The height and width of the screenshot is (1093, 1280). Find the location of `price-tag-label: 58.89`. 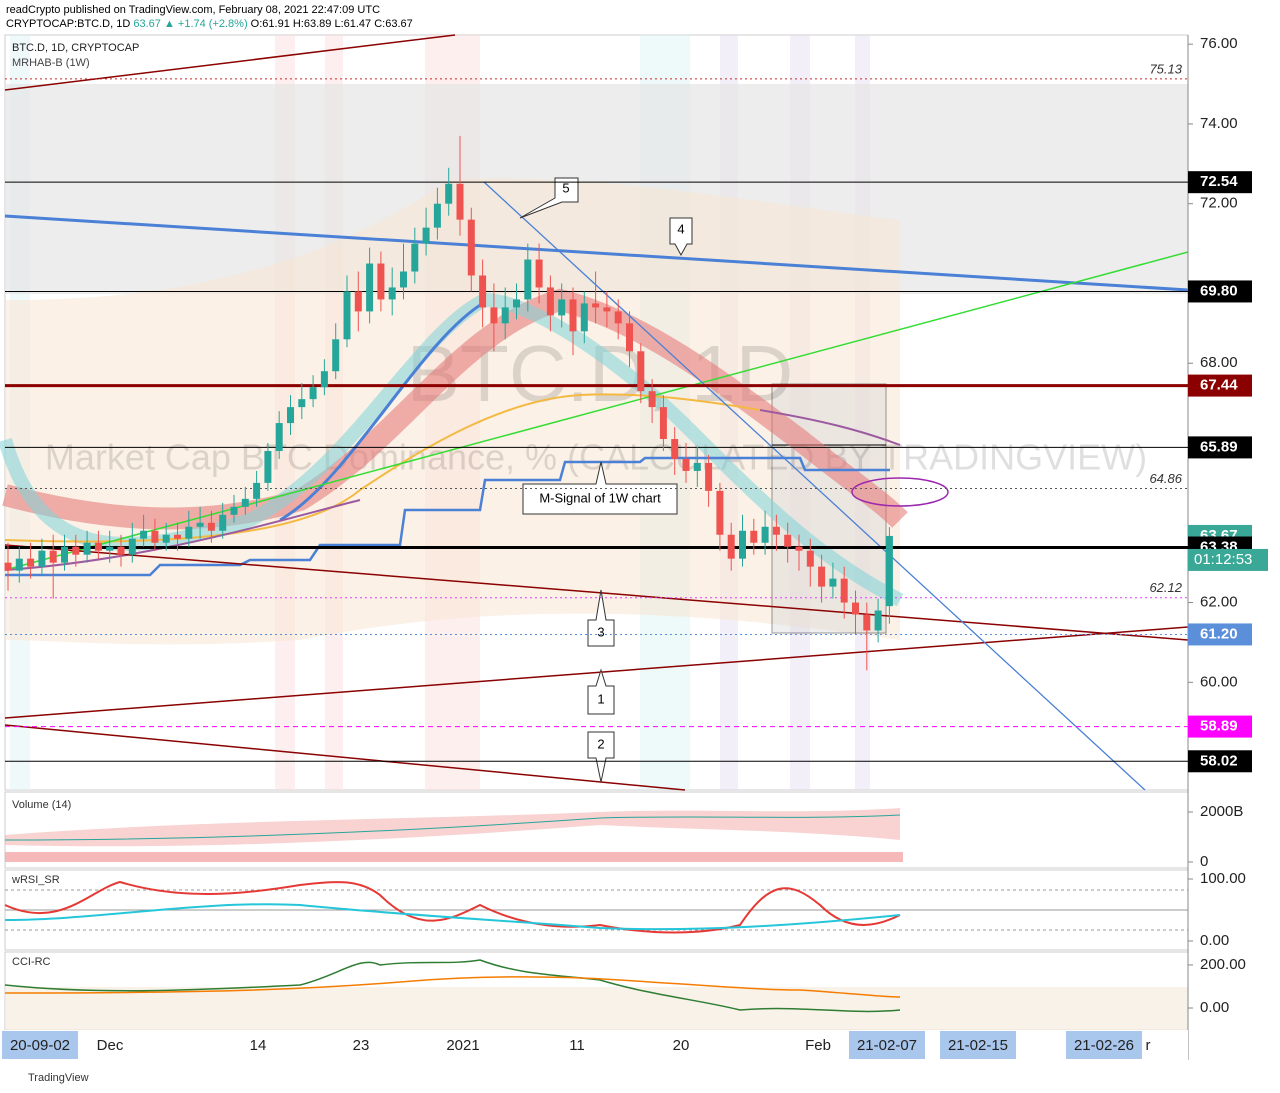

price-tag-label: 58.89 is located at coordinates (1219, 726).